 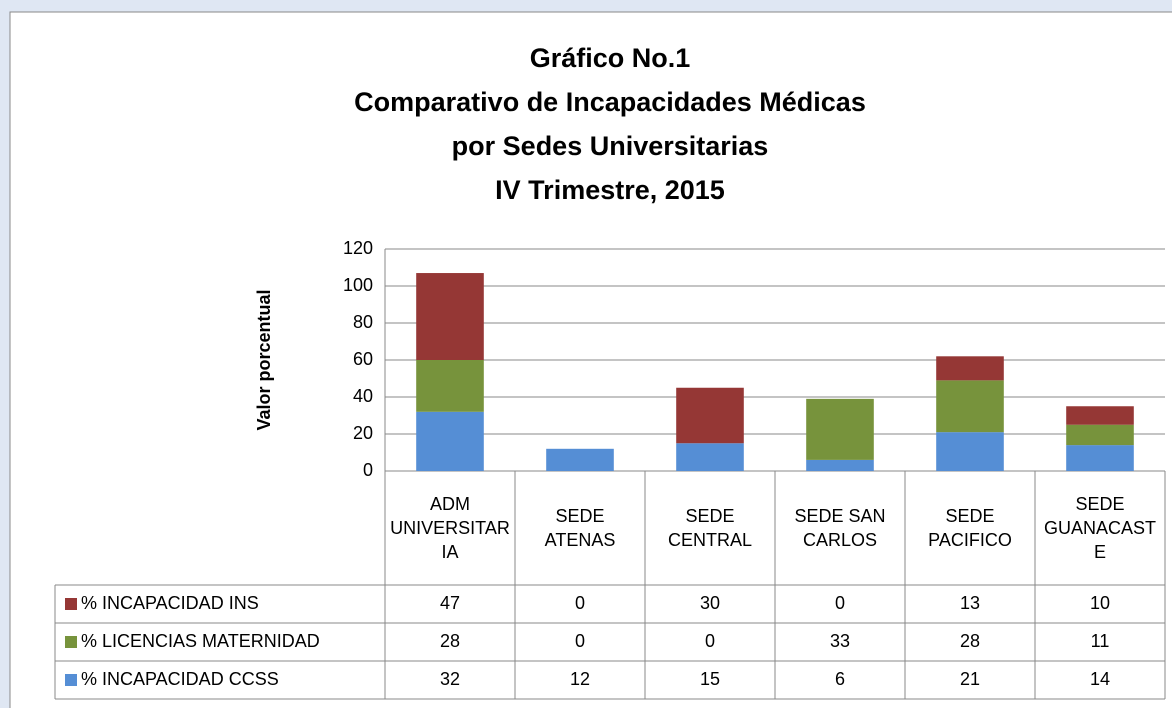 I want to click on x-tick-label-box: SEDE PACIFICO, so click(x=970, y=528).